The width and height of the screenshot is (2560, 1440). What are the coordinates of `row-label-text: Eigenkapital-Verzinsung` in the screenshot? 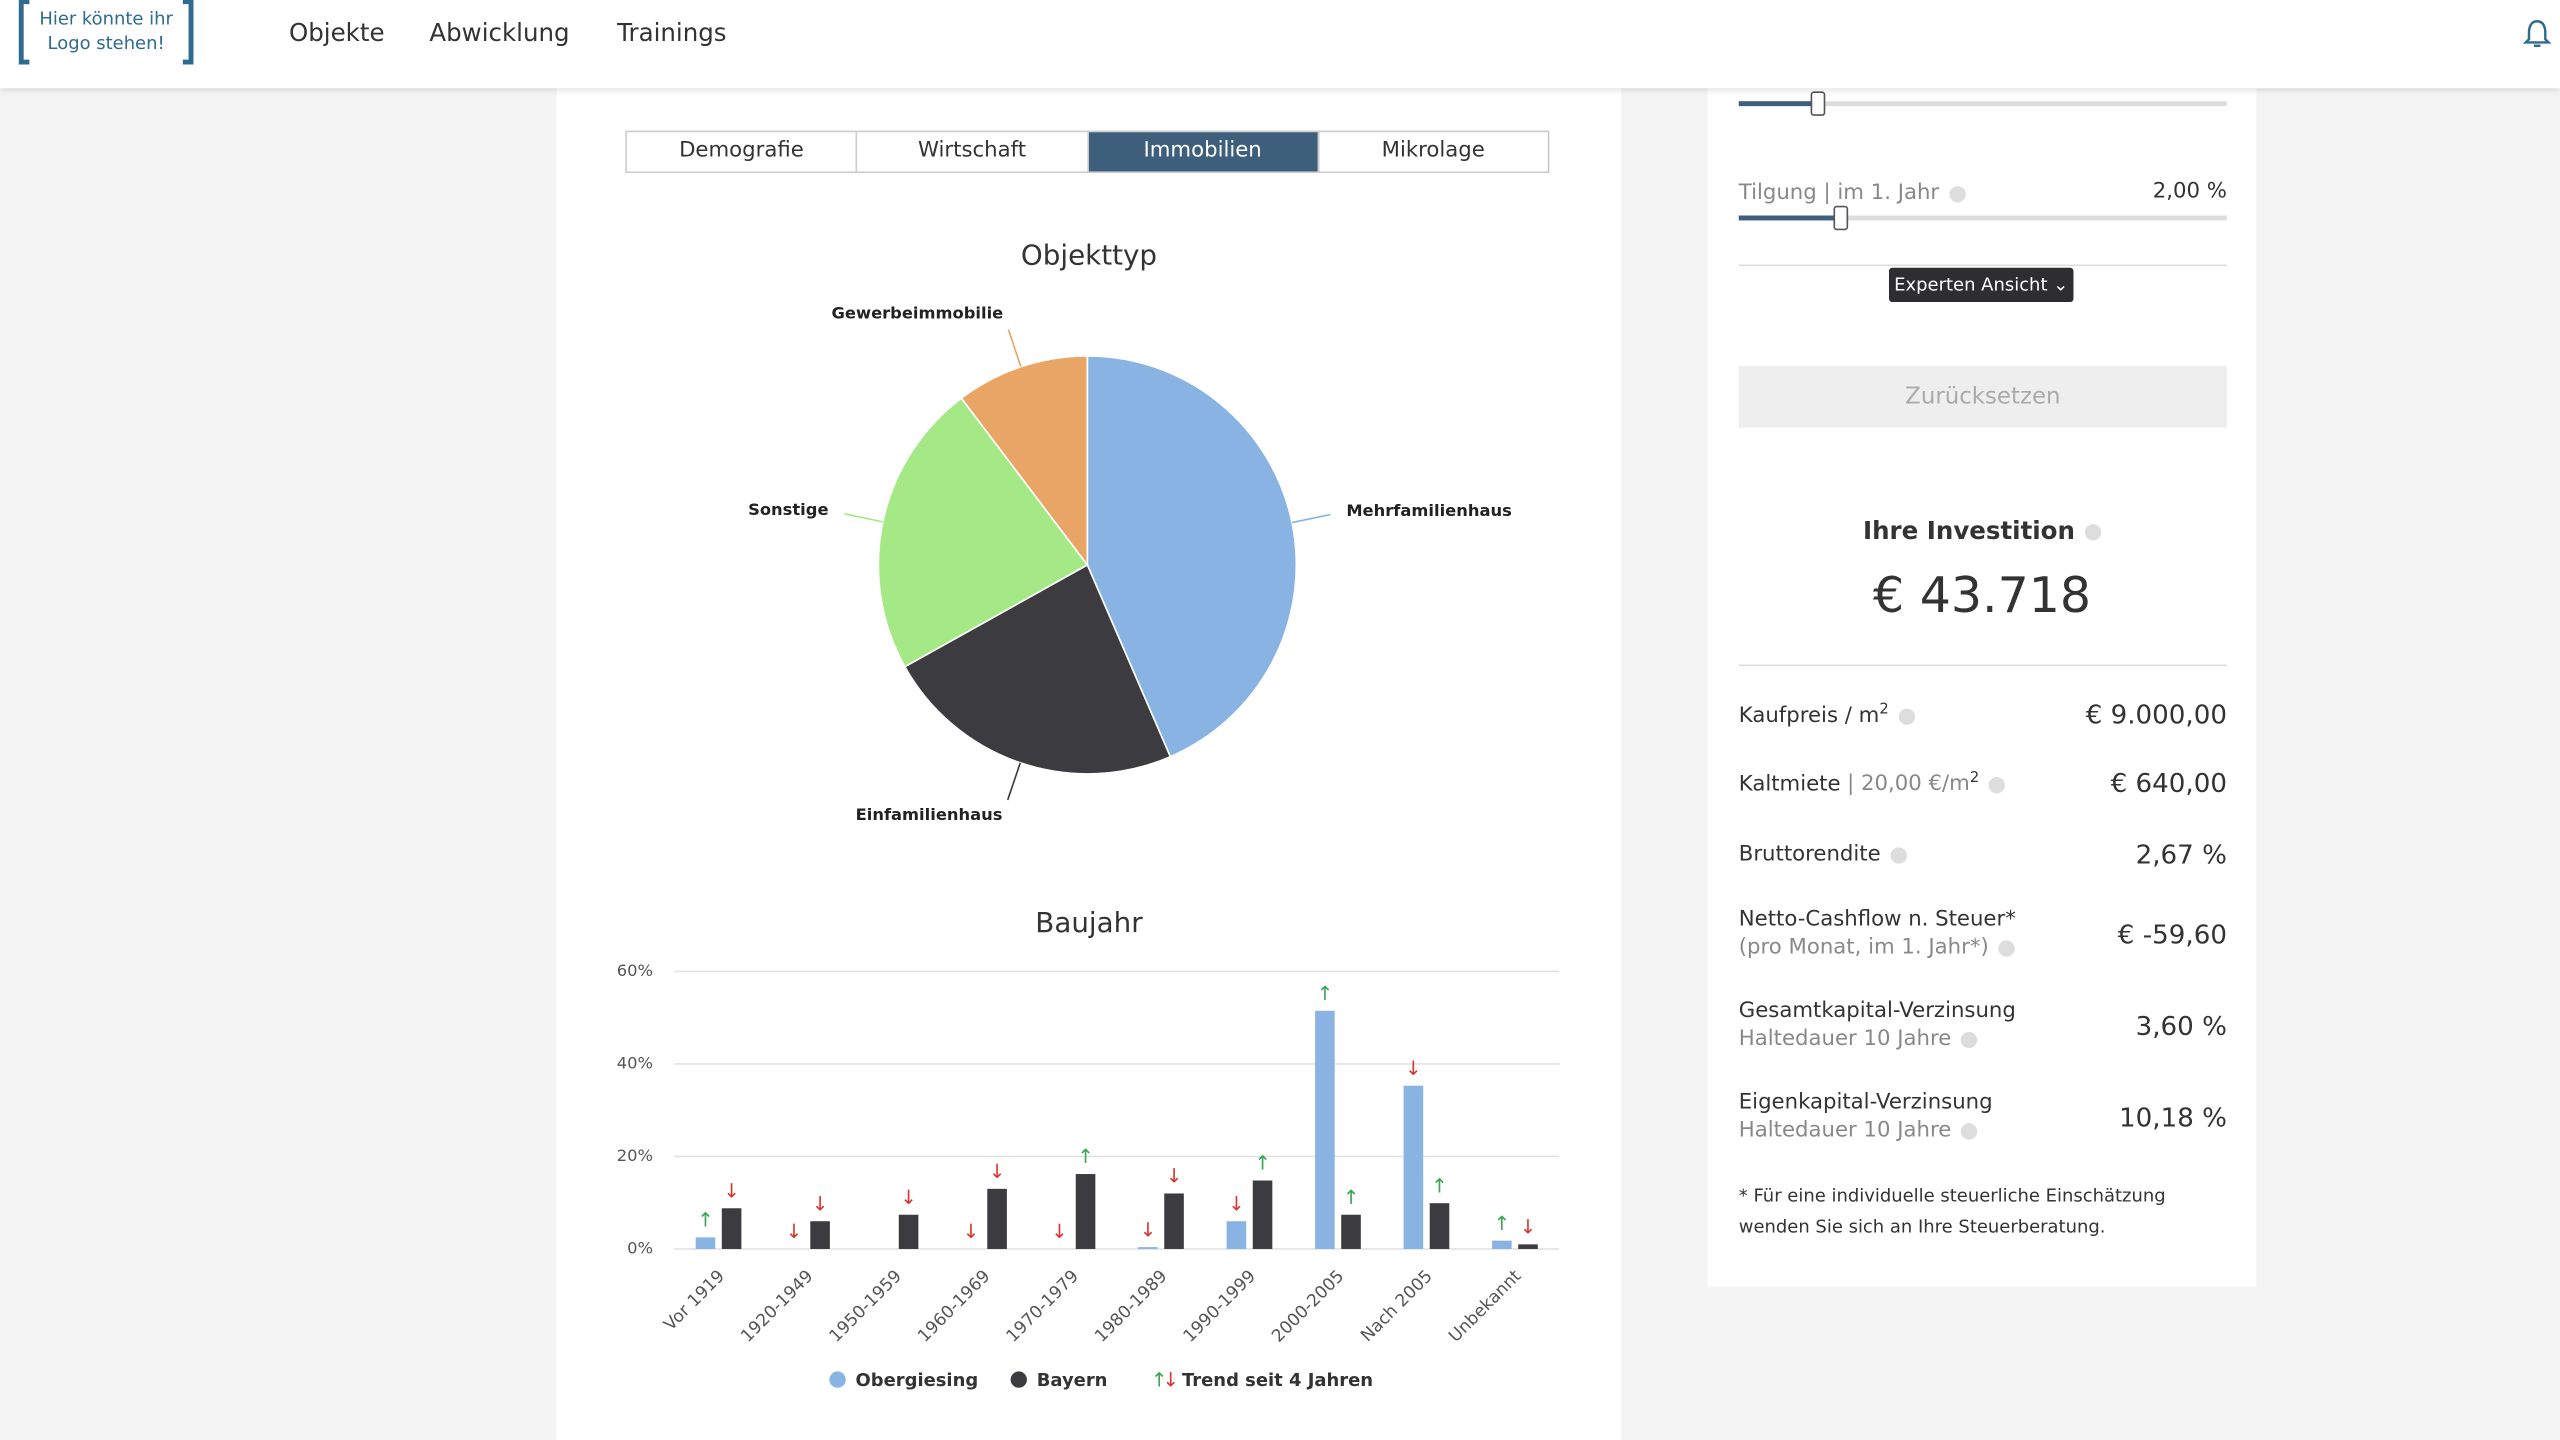 It's located at (1865, 1103).